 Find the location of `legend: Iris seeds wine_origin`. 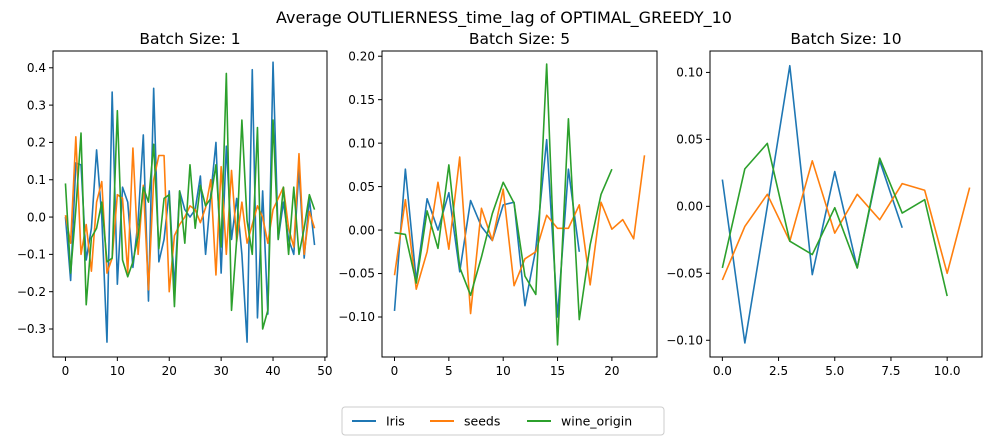

legend: Iris seeds wine_origin is located at coordinates (503, 421).